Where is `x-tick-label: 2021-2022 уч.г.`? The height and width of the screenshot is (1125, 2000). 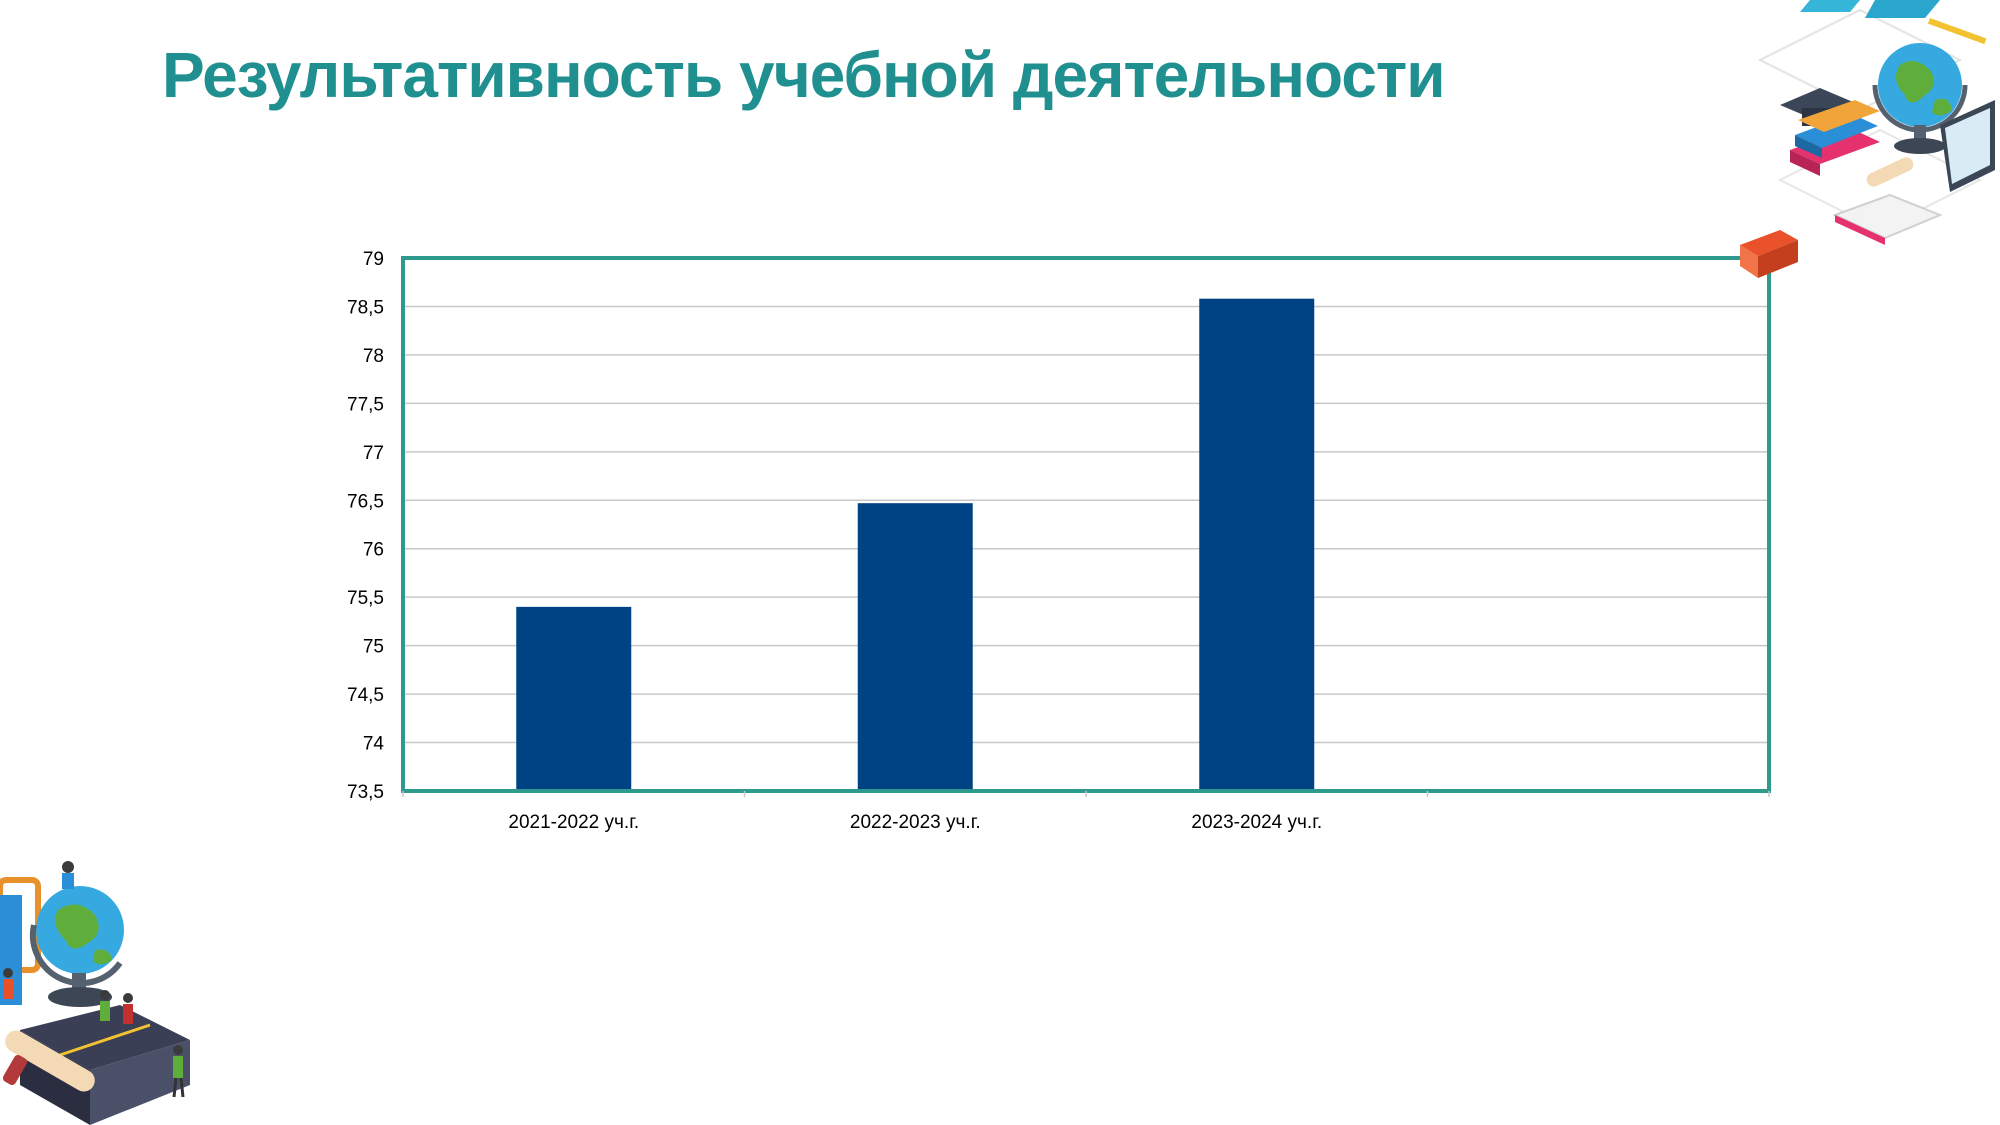 x-tick-label: 2021-2022 уч.г. is located at coordinates (573, 822).